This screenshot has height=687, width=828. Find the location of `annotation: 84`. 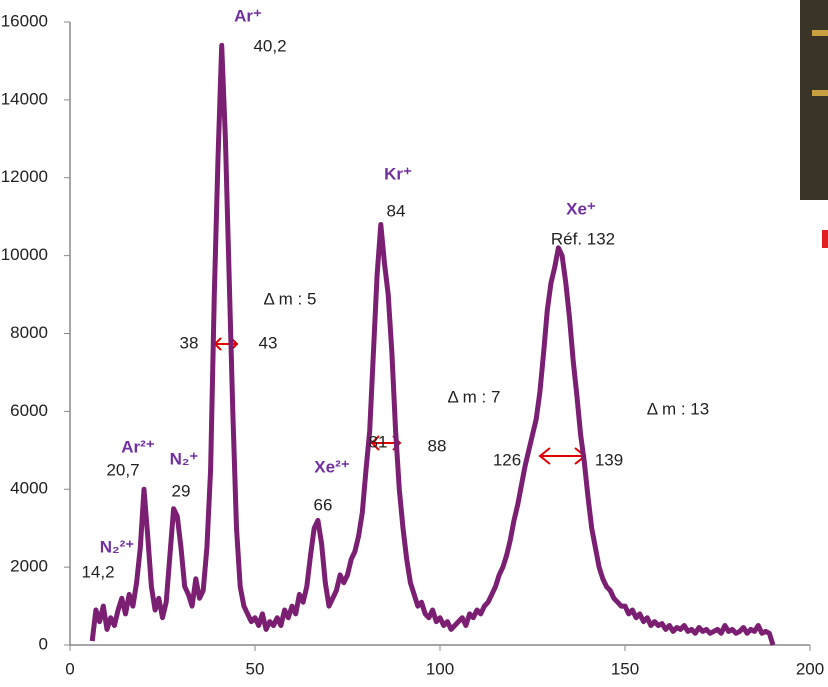

annotation: 84 is located at coordinates (396, 210).